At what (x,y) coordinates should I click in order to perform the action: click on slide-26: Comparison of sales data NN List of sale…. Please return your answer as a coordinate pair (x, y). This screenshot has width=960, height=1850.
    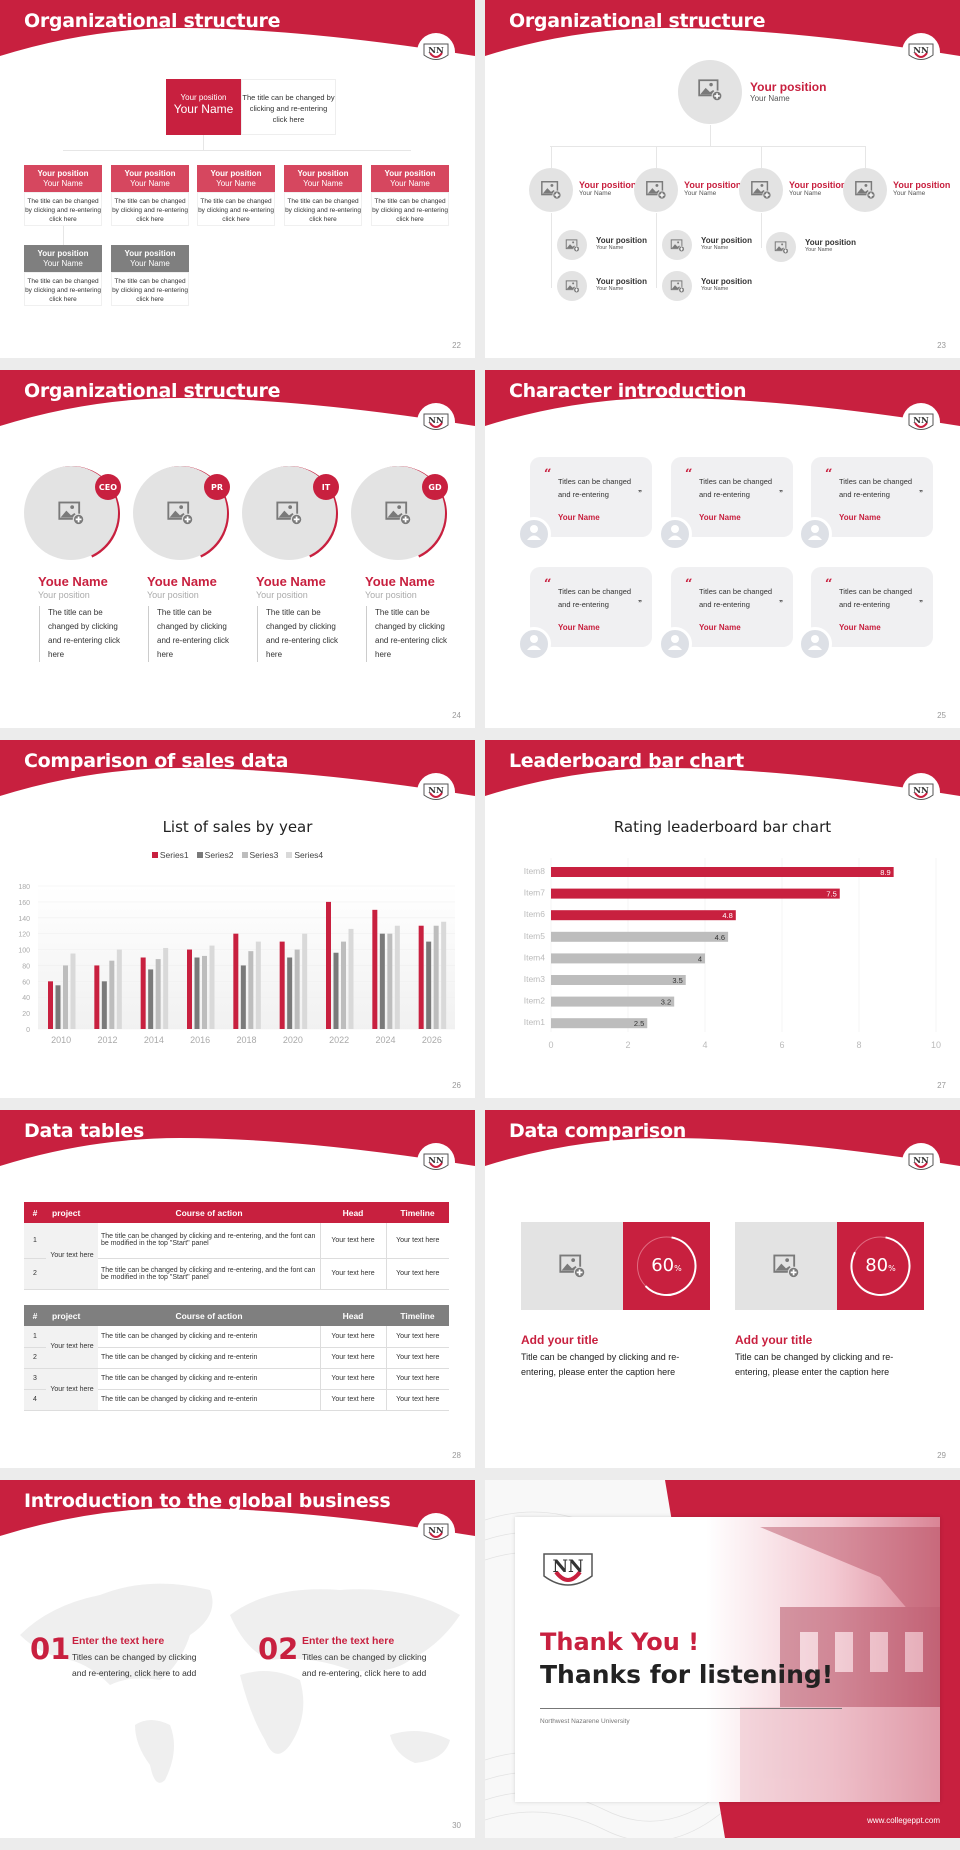
    Looking at the image, I should click on (237, 919).